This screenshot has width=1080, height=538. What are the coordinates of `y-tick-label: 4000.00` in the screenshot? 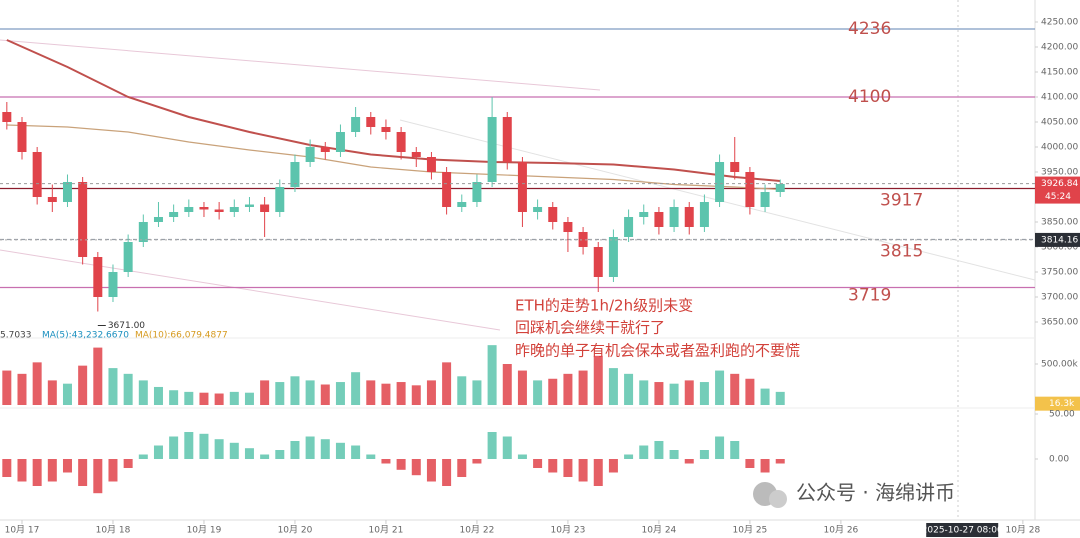 It's located at (1059, 148).